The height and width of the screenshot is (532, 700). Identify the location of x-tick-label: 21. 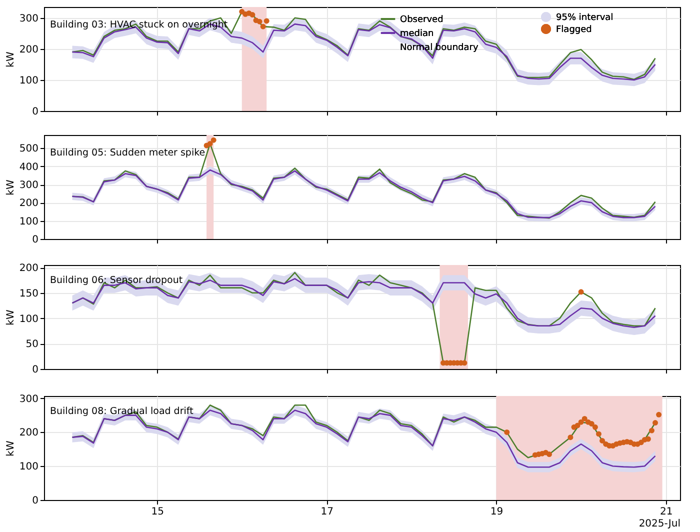
(666, 512).